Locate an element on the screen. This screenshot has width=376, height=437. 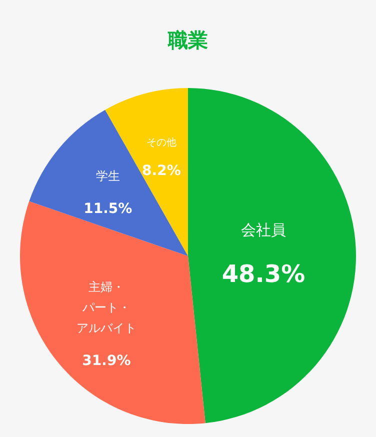
slice-label: 会社員 is located at coordinates (263, 230).